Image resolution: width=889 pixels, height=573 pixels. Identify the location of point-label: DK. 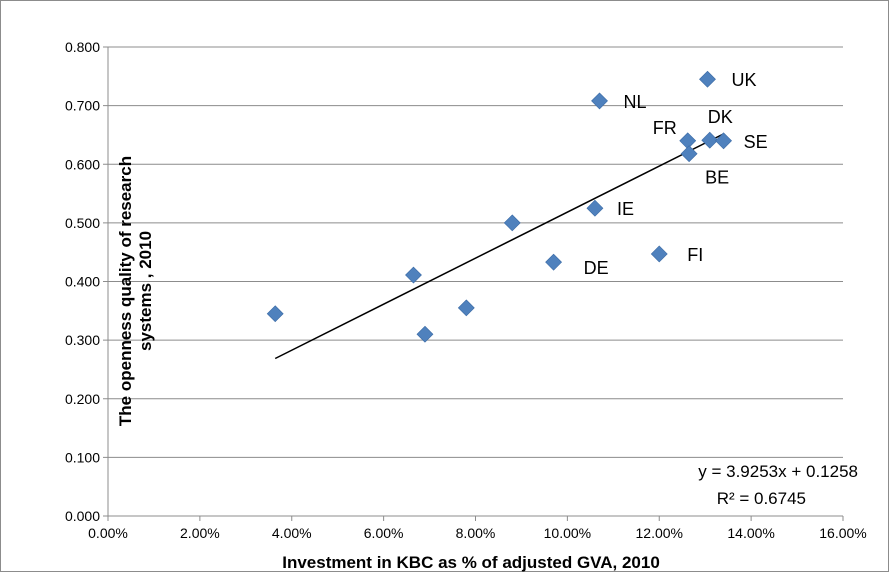
(720, 117).